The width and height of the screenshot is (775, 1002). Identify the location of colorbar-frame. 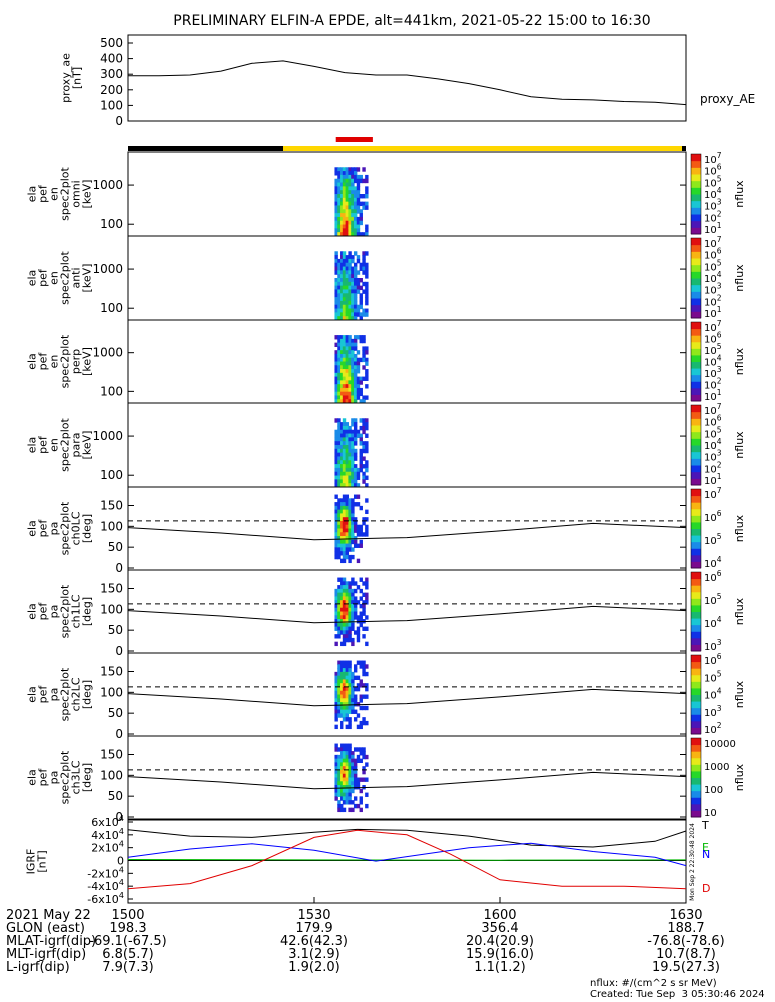
(696, 611).